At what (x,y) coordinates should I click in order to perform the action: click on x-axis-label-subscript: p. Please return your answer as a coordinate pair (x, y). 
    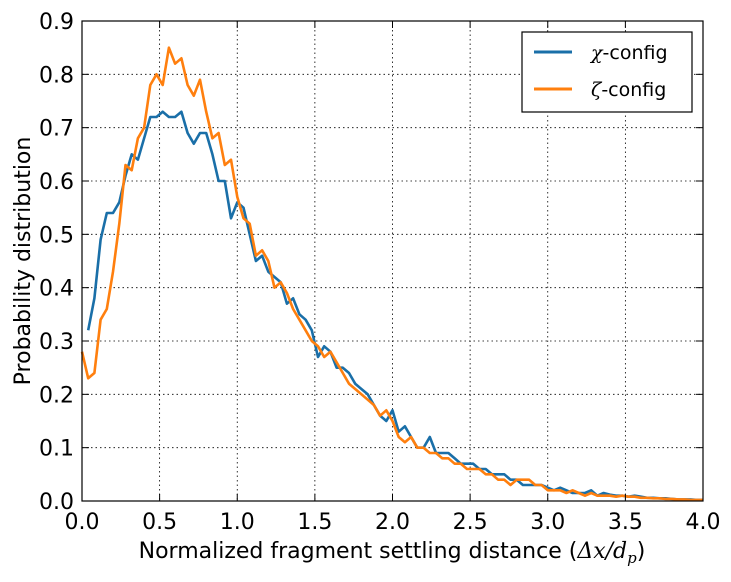
    Looking at the image, I should click on (632, 558).